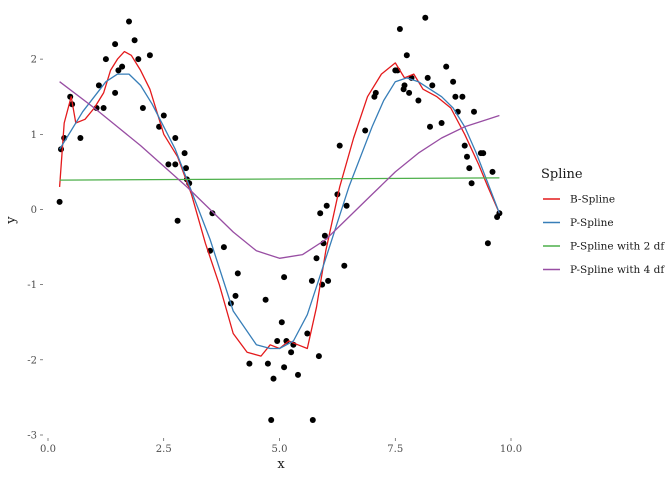 This screenshot has height=480, width=672. What do you see at coordinates (395, 449) in the screenshot?
I see `x-tick-label: 7.5` at bounding box center [395, 449].